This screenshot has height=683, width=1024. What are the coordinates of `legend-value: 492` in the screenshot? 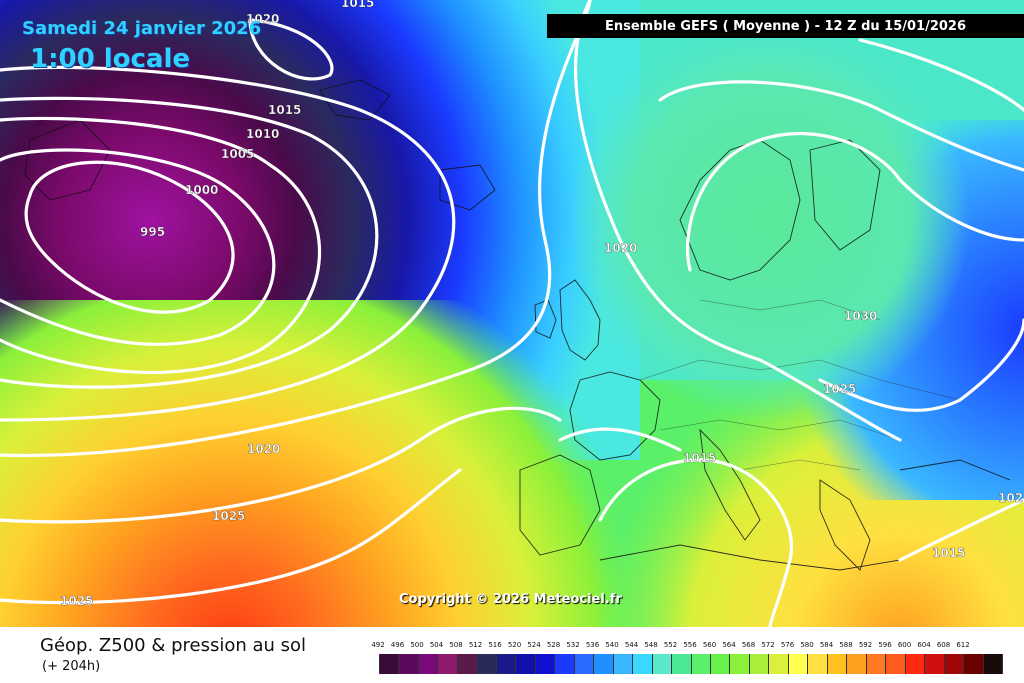 It's located at (378, 645).